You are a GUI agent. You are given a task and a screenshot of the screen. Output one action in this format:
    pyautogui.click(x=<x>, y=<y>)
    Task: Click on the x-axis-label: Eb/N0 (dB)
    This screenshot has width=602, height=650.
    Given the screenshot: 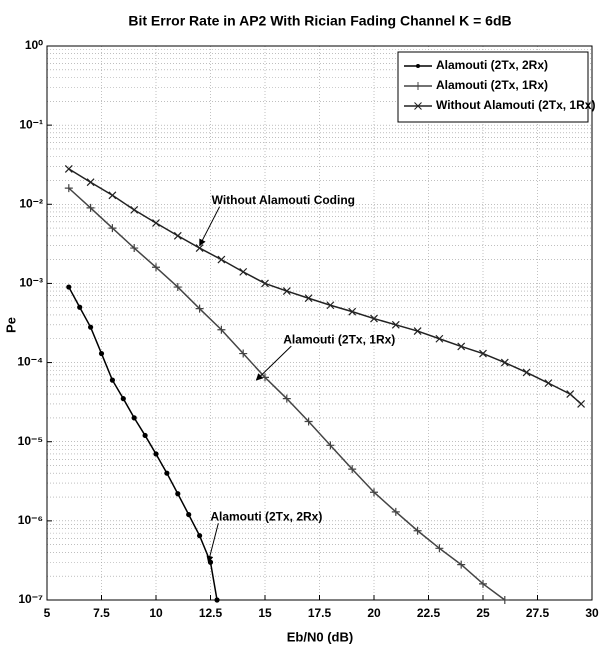 What is the action you would take?
    pyautogui.click(x=320, y=636)
    